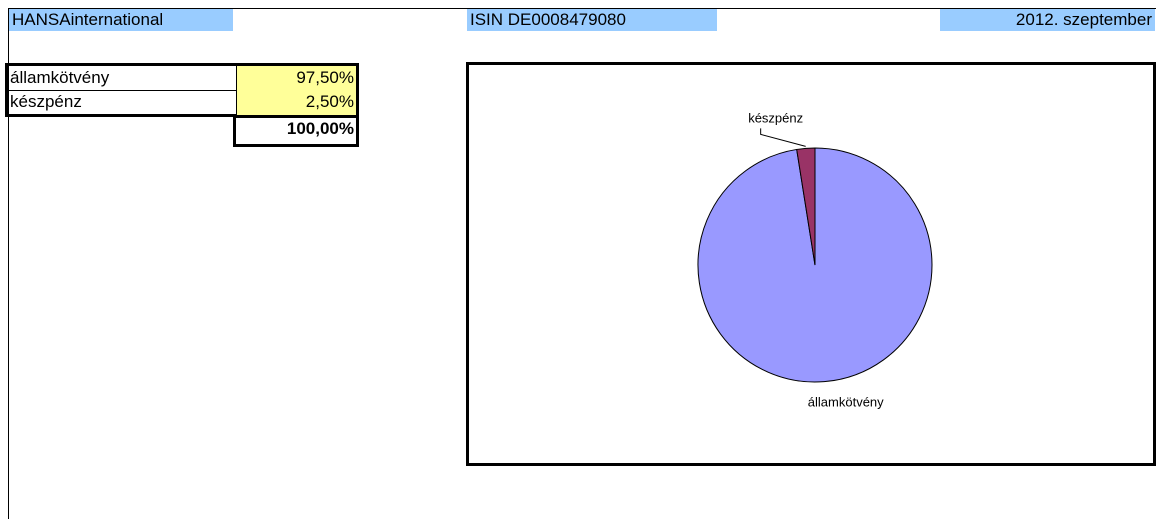 The height and width of the screenshot is (519, 1162). What do you see at coordinates (582, 8) in the screenshot?
I see `top-border` at bounding box center [582, 8].